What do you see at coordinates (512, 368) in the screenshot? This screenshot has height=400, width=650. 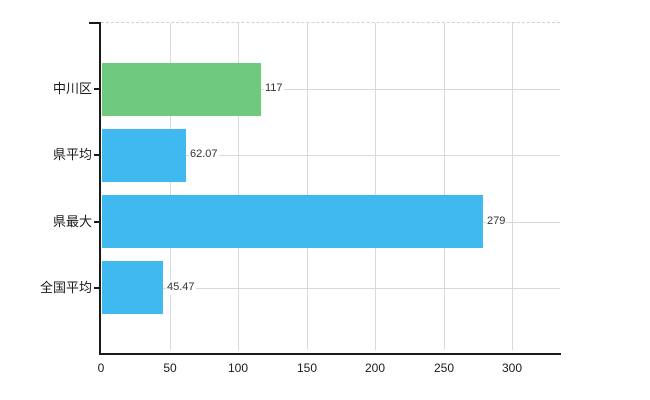 I see `x-axis-tick-label: 300` at bounding box center [512, 368].